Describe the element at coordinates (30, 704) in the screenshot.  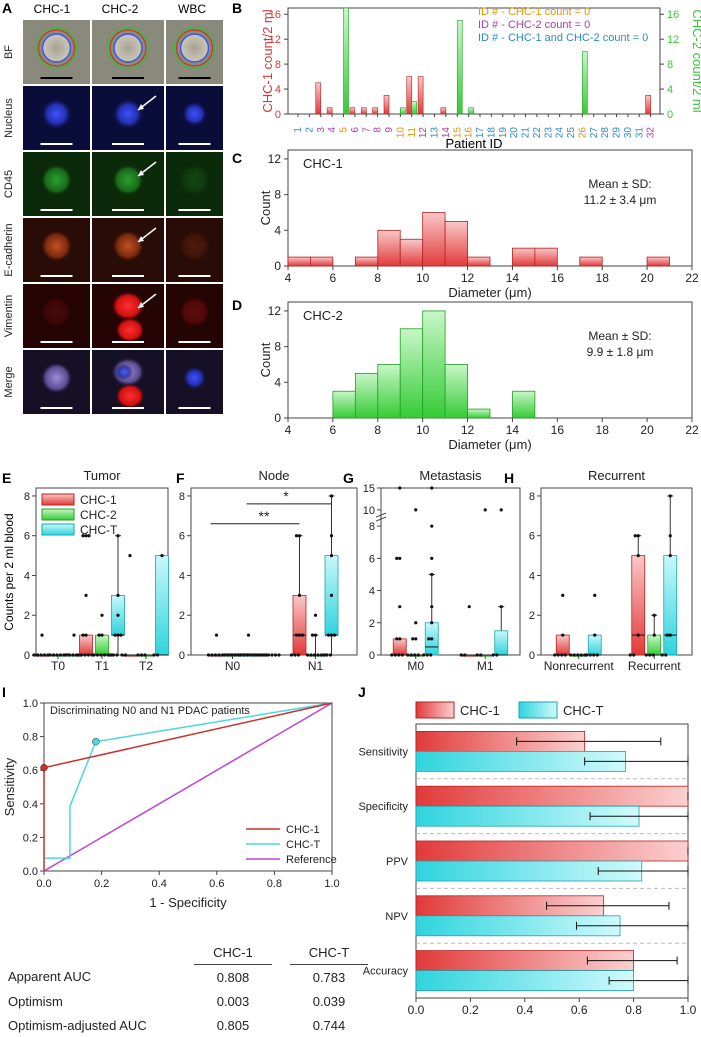
I see `y-tick-label: 1.0` at that location.